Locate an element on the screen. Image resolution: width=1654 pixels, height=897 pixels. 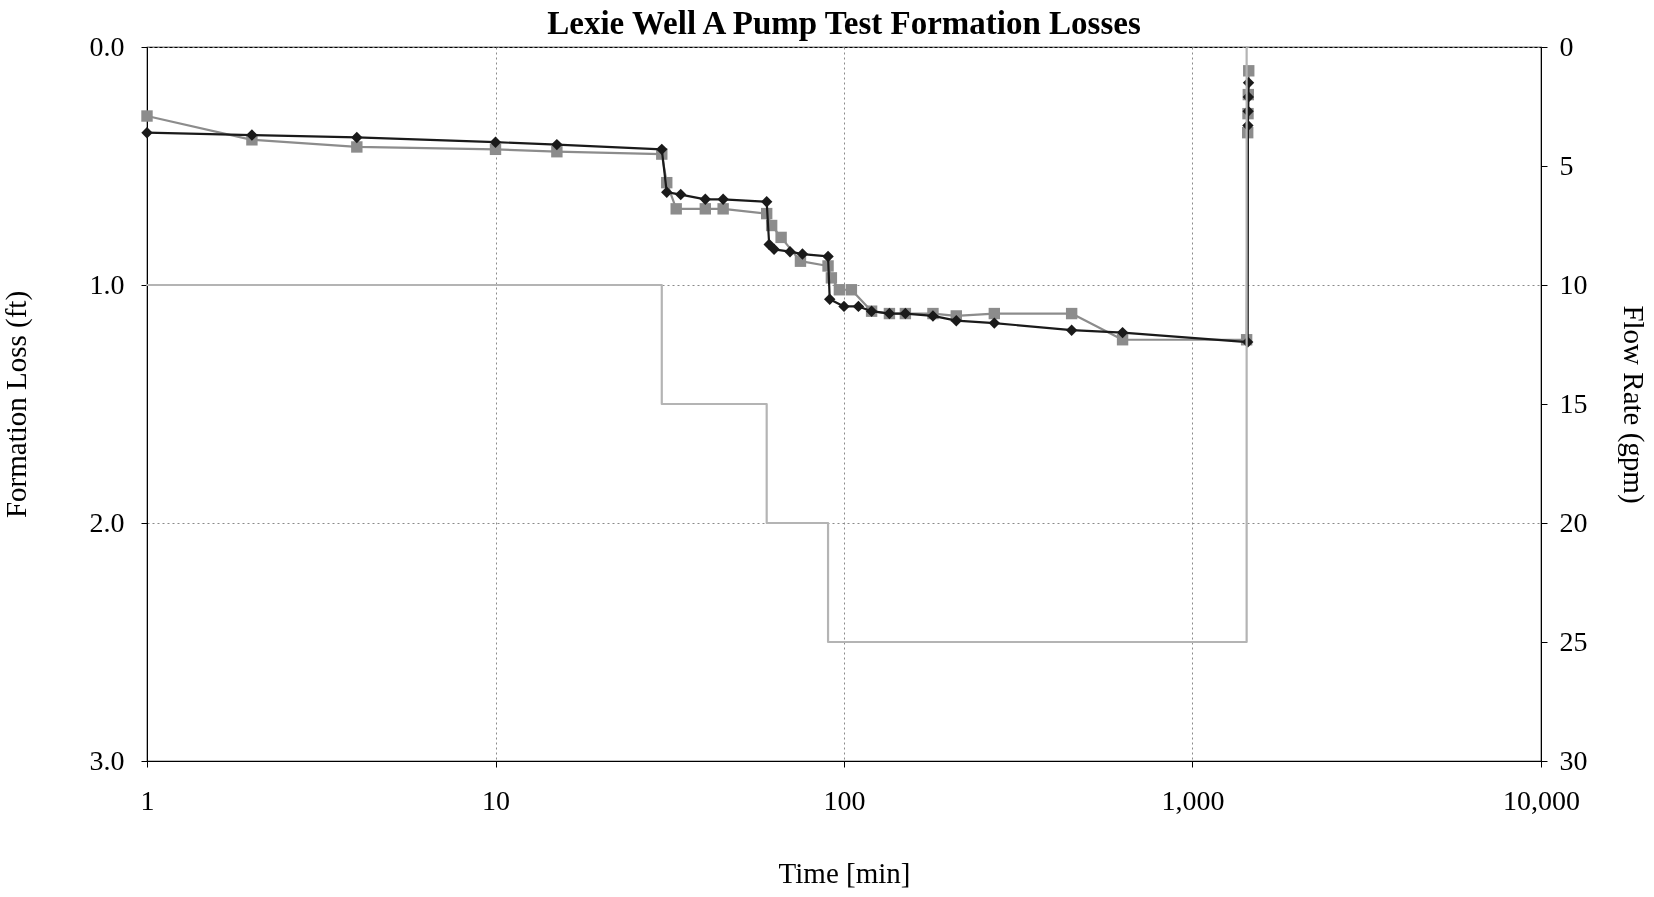
y2-tick-label: 15 is located at coordinates (1573, 403).